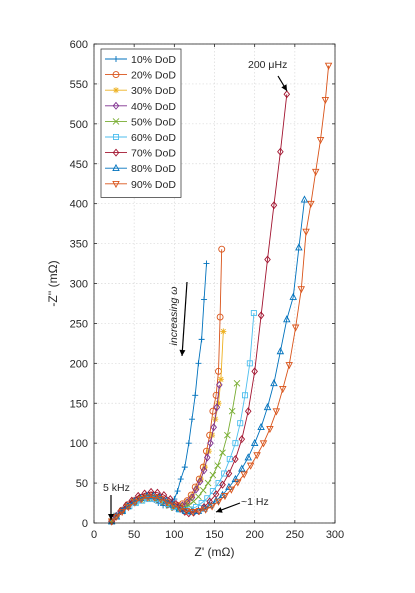 The width and height of the screenshot is (415, 593). What do you see at coordinates (219, 510) in the screenshot?
I see `annotation-arrowhead-1hz` at bounding box center [219, 510].